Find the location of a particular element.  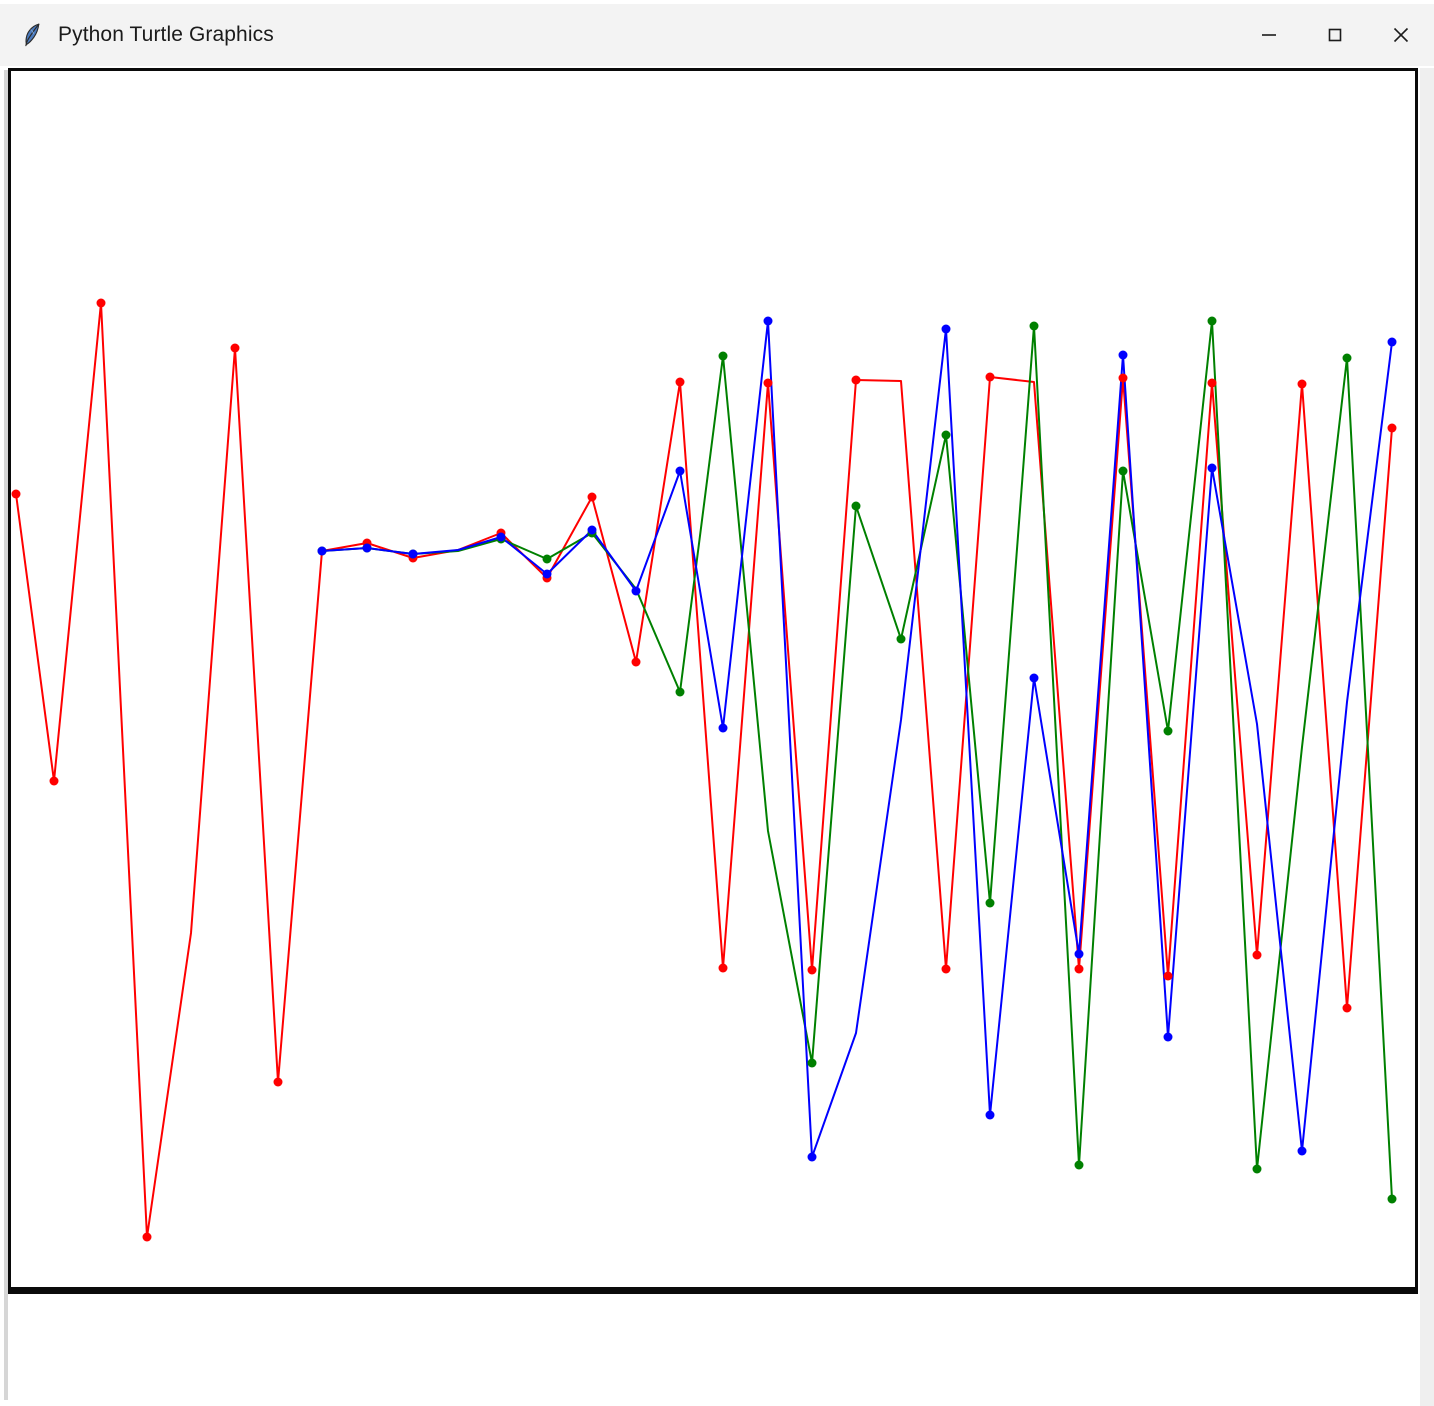

titlebar: Python Turtle Graphics is located at coordinates (717, 33).